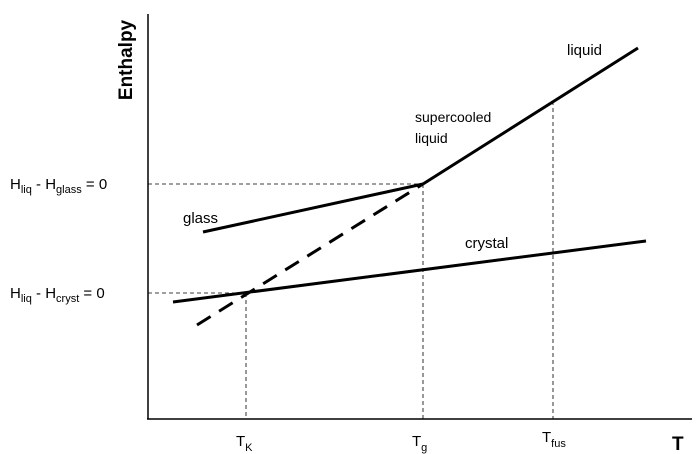 Image resolution: width=697 pixels, height=454 pixels. Describe the element at coordinates (126, 59) in the screenshot. I see `y-axis-label: Enthalpy` at that location.